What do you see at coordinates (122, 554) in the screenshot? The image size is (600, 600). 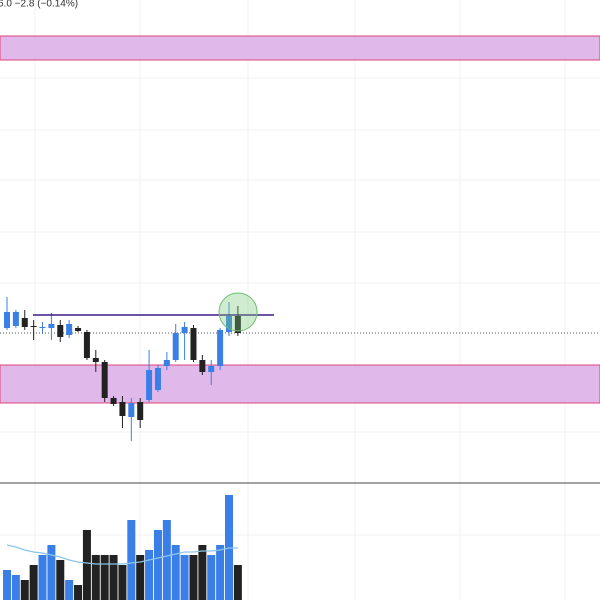 I see `volume-ma-line` at bounding box center [122, 554].